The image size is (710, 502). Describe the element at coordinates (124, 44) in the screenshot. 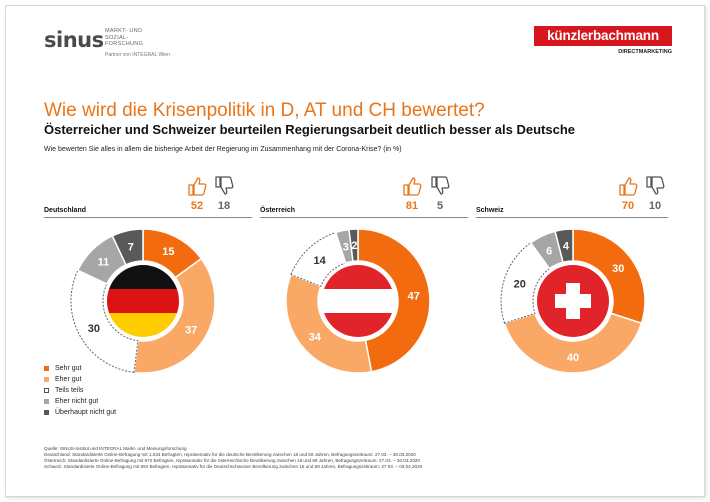

I see `sinus-tagline-3: FORSCHUNG` at that location.